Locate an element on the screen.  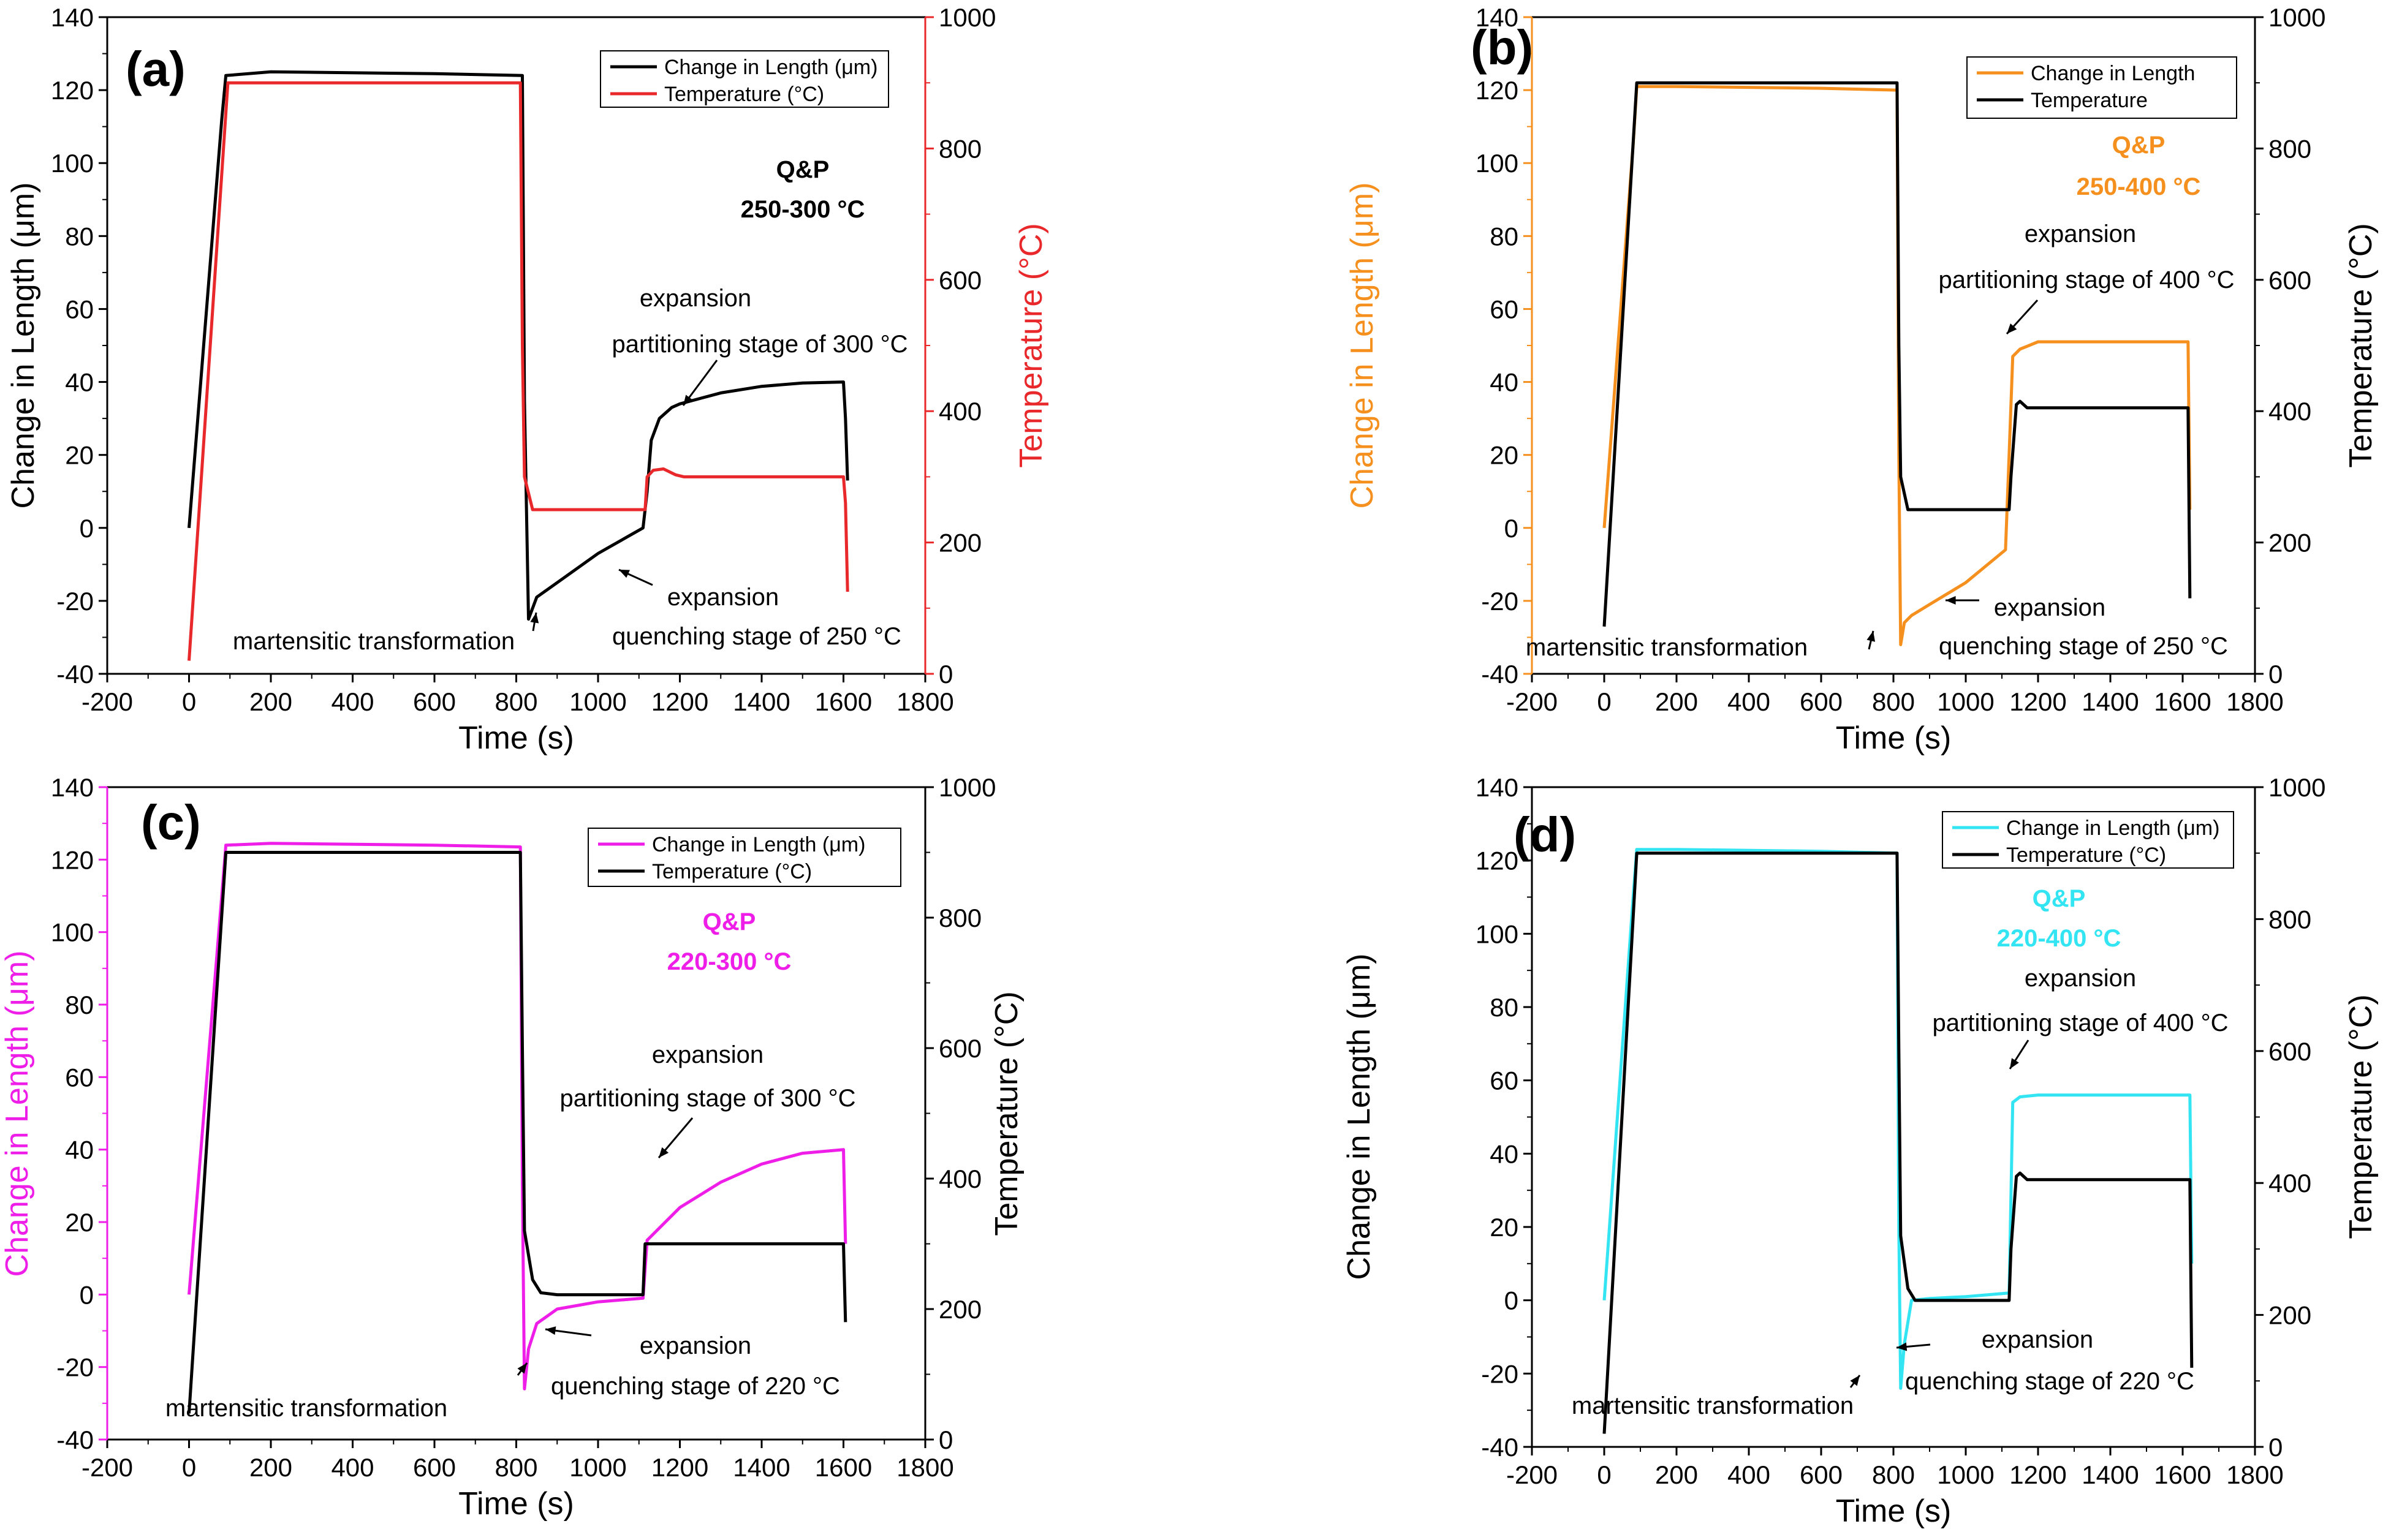
x-tick-label: 800 is located at coordinates (515, 701).